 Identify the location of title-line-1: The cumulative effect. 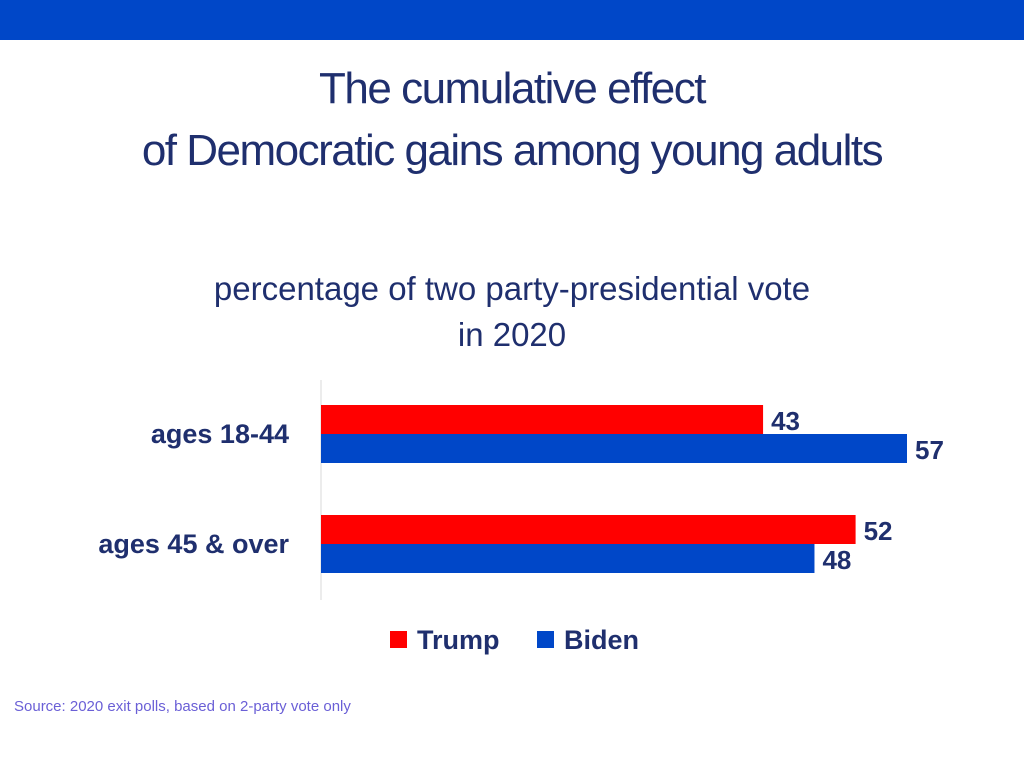
(512, 88).